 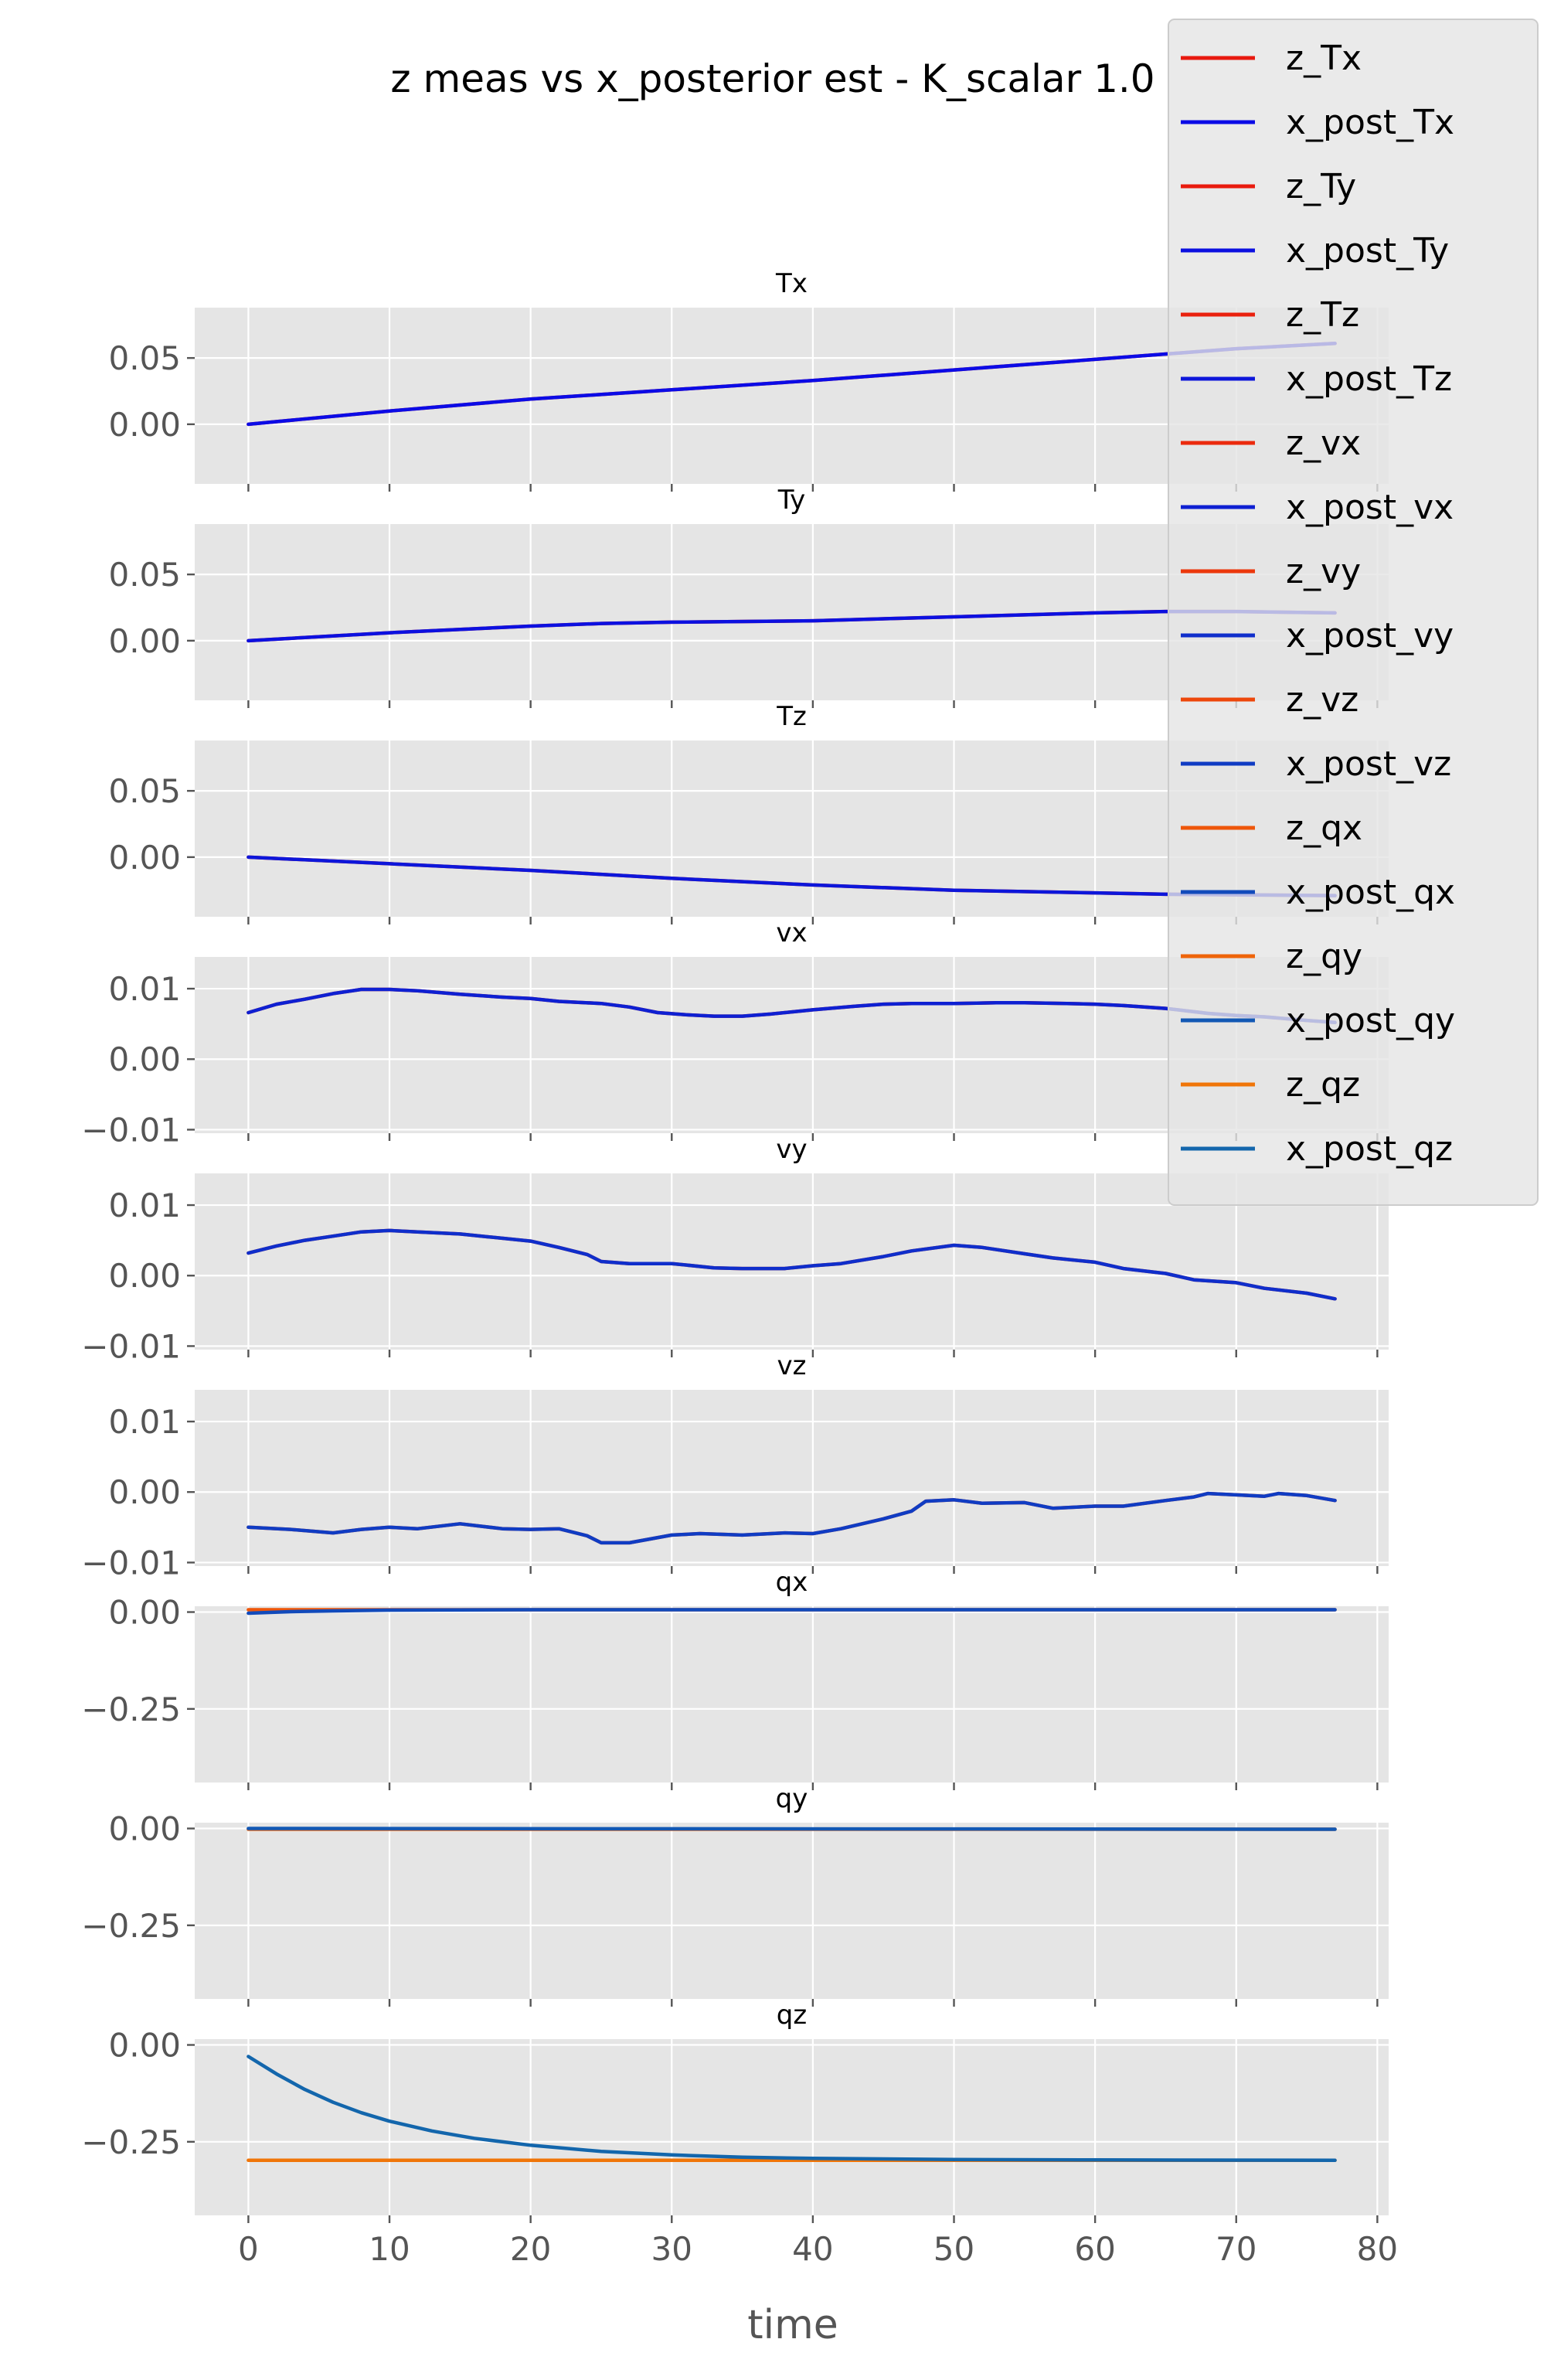 What do you see at coordinates (1094, 2249) in the screenshot?
I see `x-tick-label: 60` at bounding box center [1094, 2249].